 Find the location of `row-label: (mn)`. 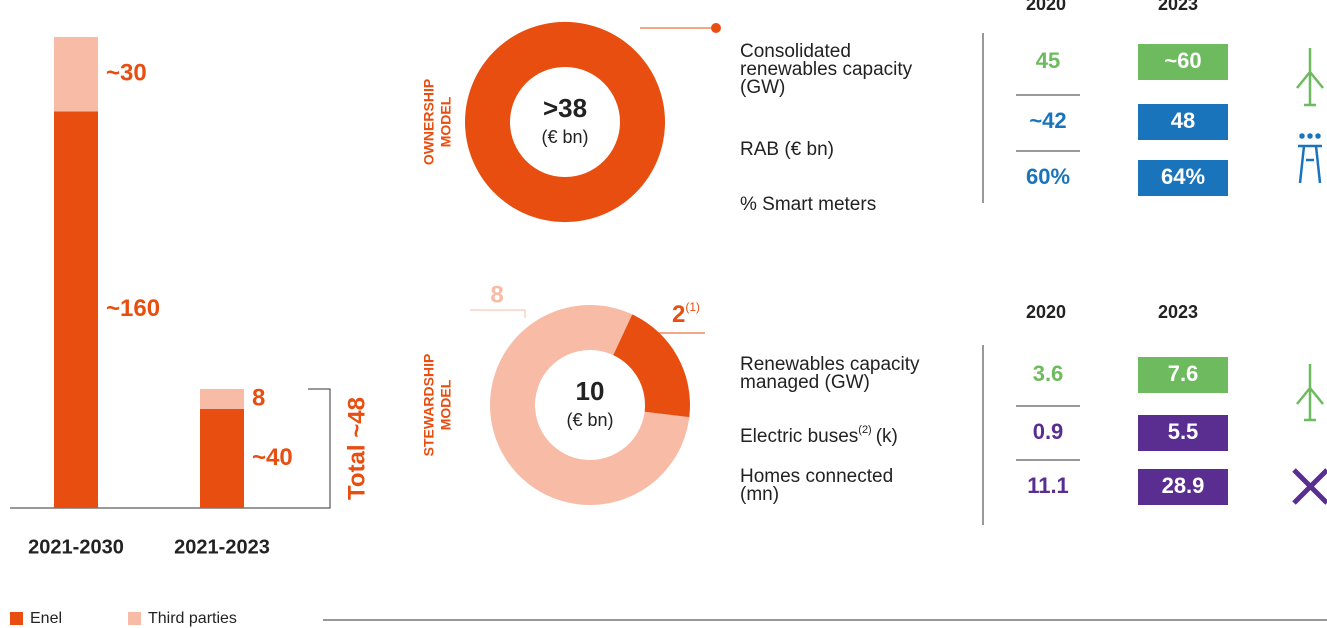

row-label: (mn) is located at coordinates (759, 494).